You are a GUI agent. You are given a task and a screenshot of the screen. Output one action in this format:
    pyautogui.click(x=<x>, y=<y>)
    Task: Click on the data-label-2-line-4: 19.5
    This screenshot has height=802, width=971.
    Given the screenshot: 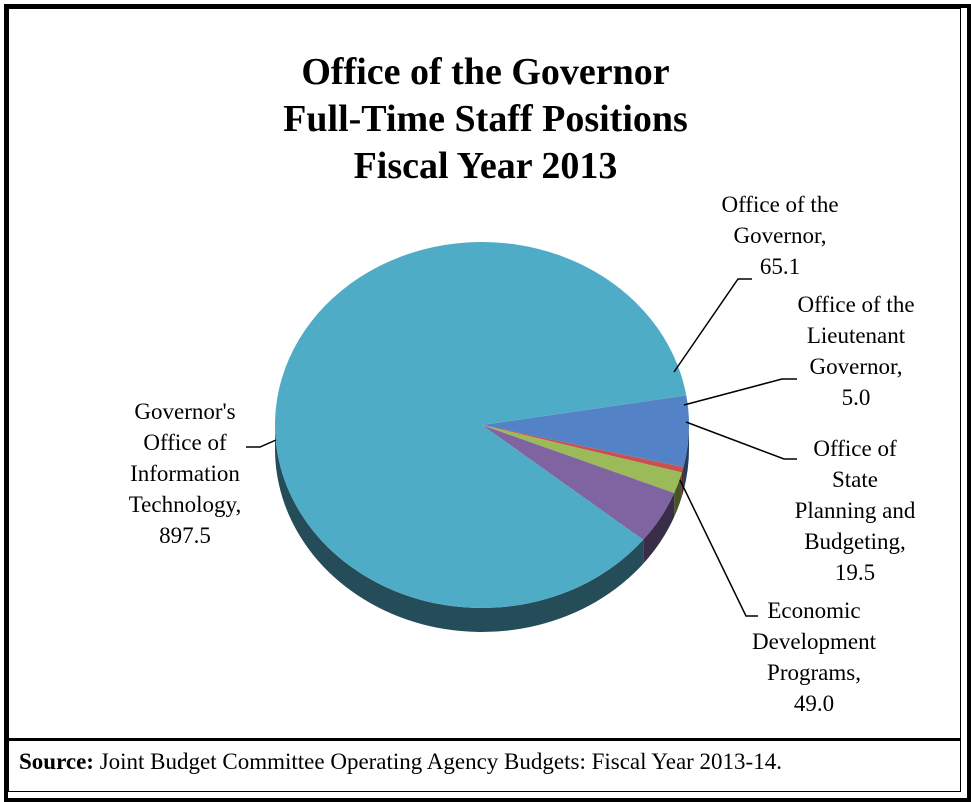 What is the action you would take?
    pyautogui.click(x=855, y=572)
    